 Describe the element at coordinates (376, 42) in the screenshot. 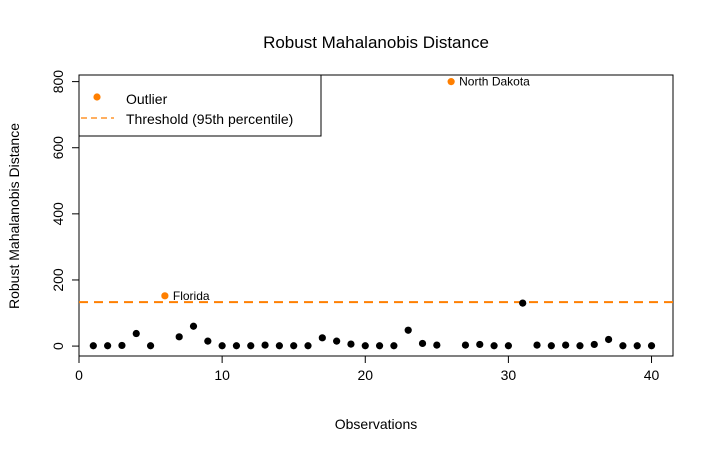

I see `chart-title: Robust Mahalanobis Distance` at that location.